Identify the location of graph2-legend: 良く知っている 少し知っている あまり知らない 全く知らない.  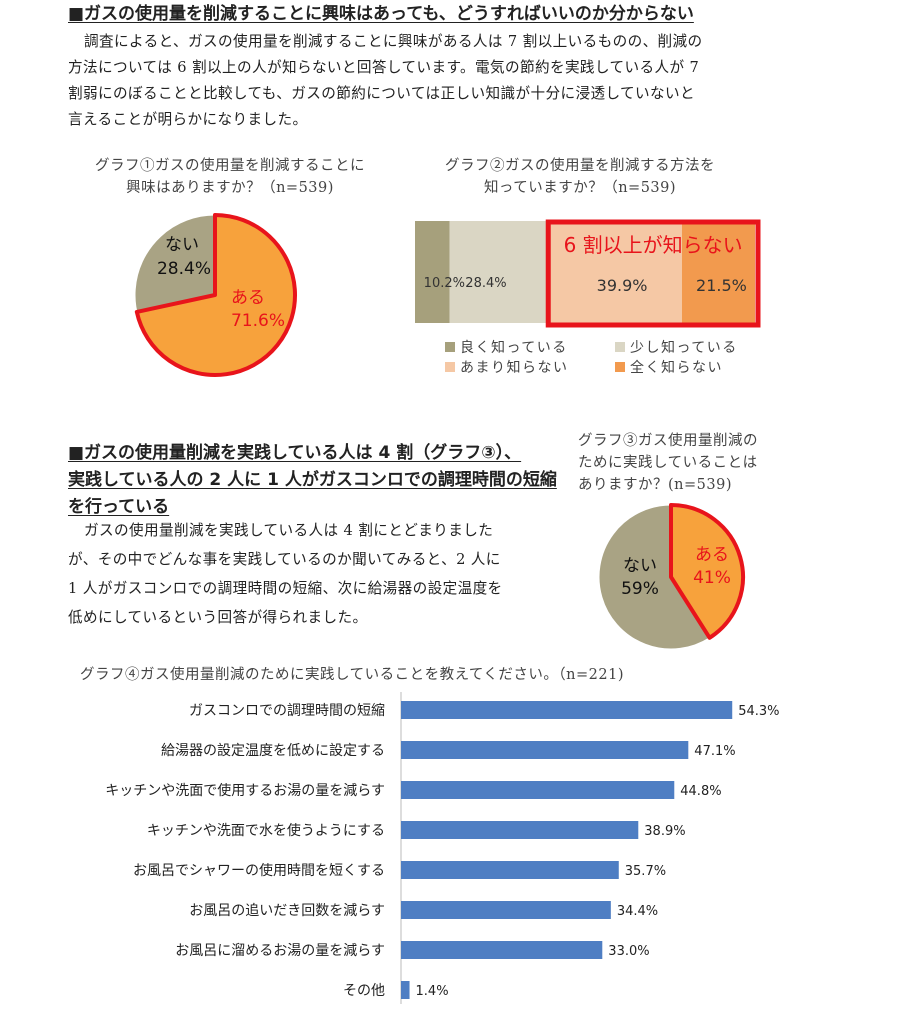
(605, 357).